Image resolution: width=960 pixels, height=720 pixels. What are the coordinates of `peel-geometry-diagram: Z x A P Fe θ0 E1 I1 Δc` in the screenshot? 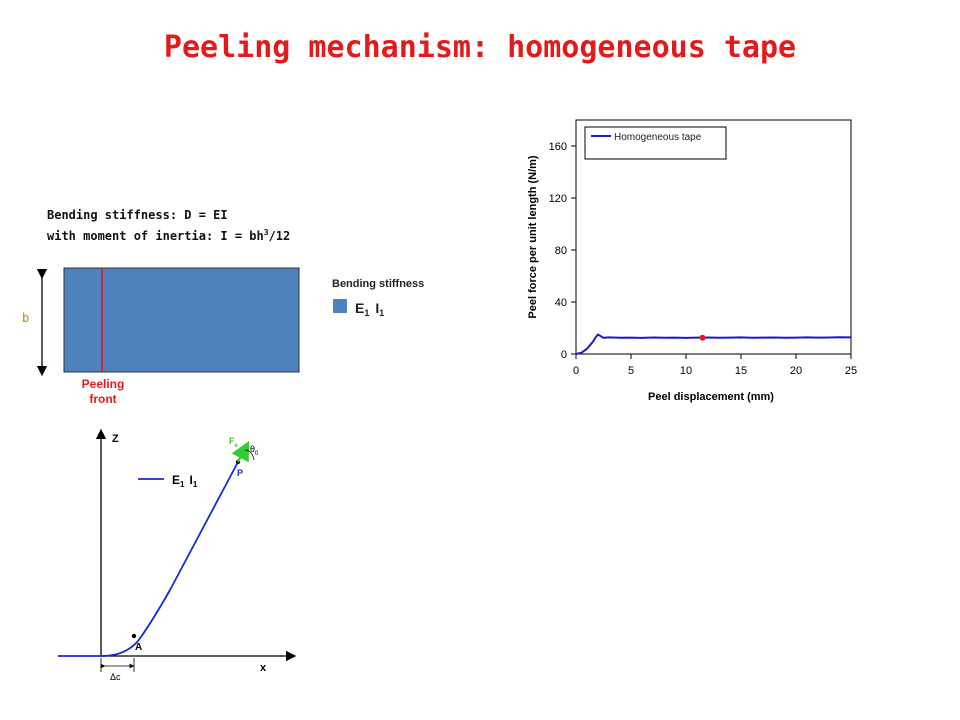 It's located at (177, 555).